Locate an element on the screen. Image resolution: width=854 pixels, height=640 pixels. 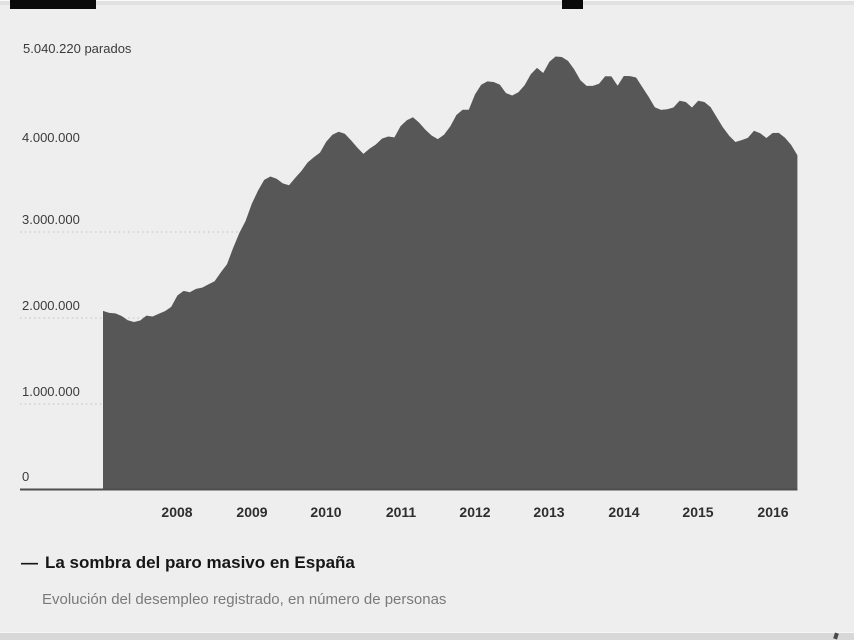
chart-title: La sombra del paro masivo en España is located at coordinates (200, 562).